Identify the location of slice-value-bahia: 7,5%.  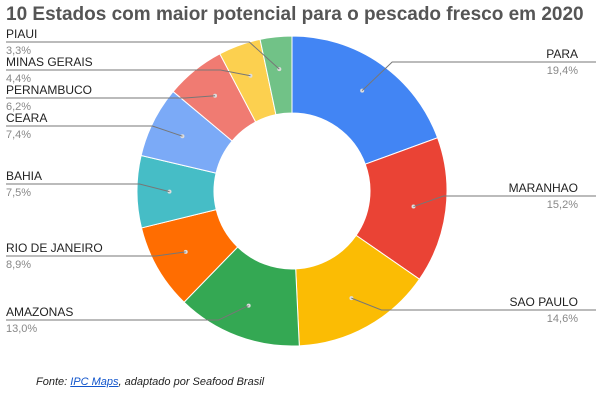
(18, 193).